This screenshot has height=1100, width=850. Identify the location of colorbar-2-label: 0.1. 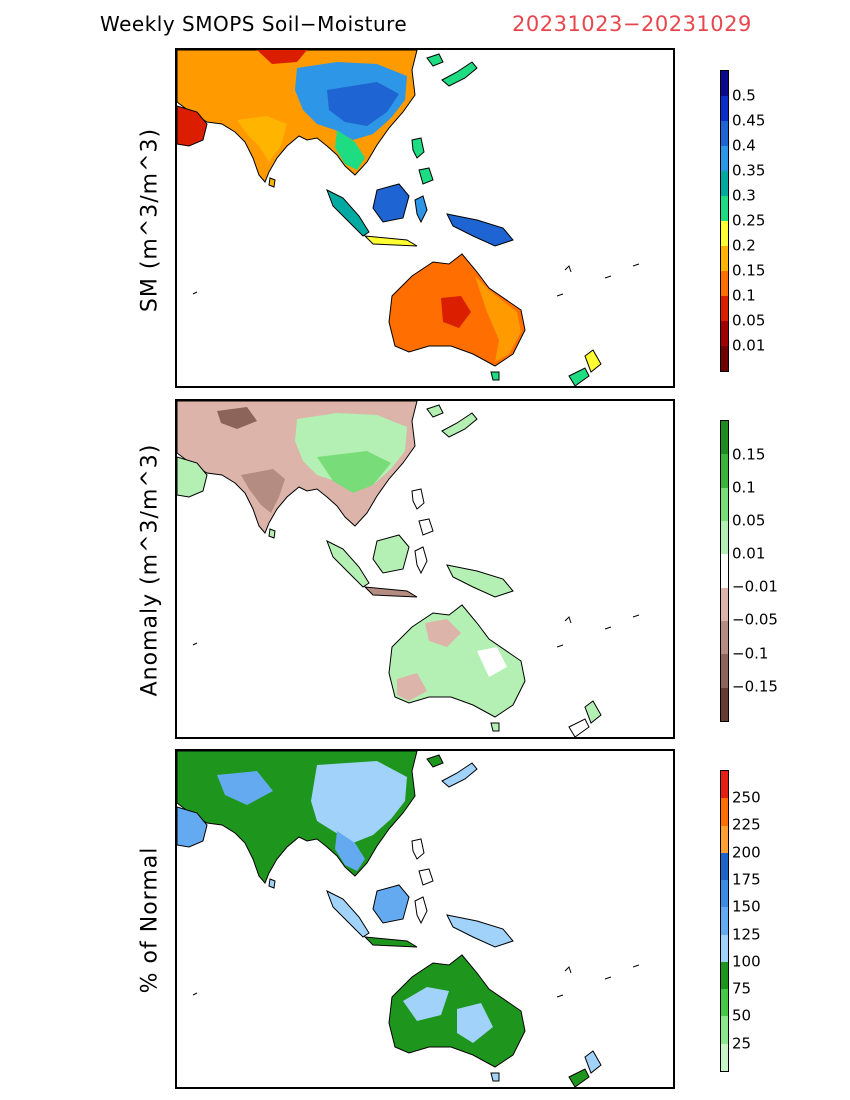
(744, 487).